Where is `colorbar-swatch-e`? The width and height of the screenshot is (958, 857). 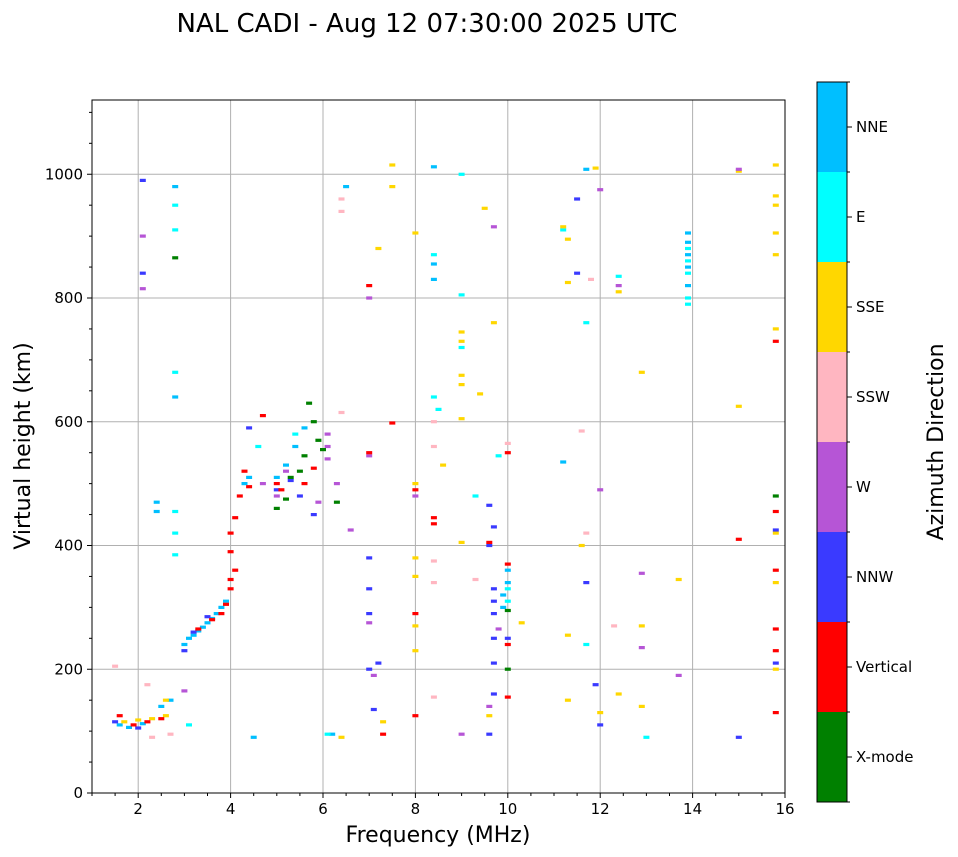 colorbar-swatch-e is located at coordinates (832, 217).